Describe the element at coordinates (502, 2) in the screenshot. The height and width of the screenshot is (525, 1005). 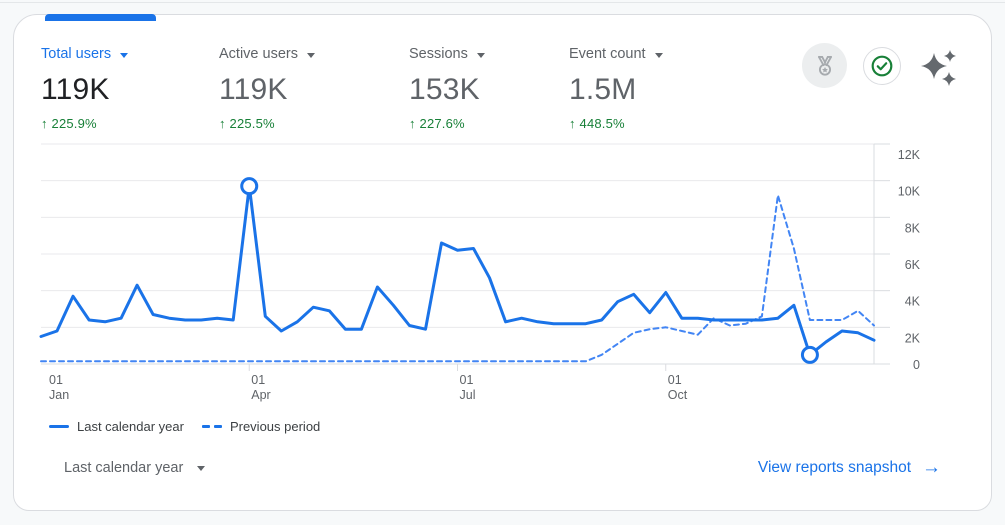
I see `top-divider` at that location.